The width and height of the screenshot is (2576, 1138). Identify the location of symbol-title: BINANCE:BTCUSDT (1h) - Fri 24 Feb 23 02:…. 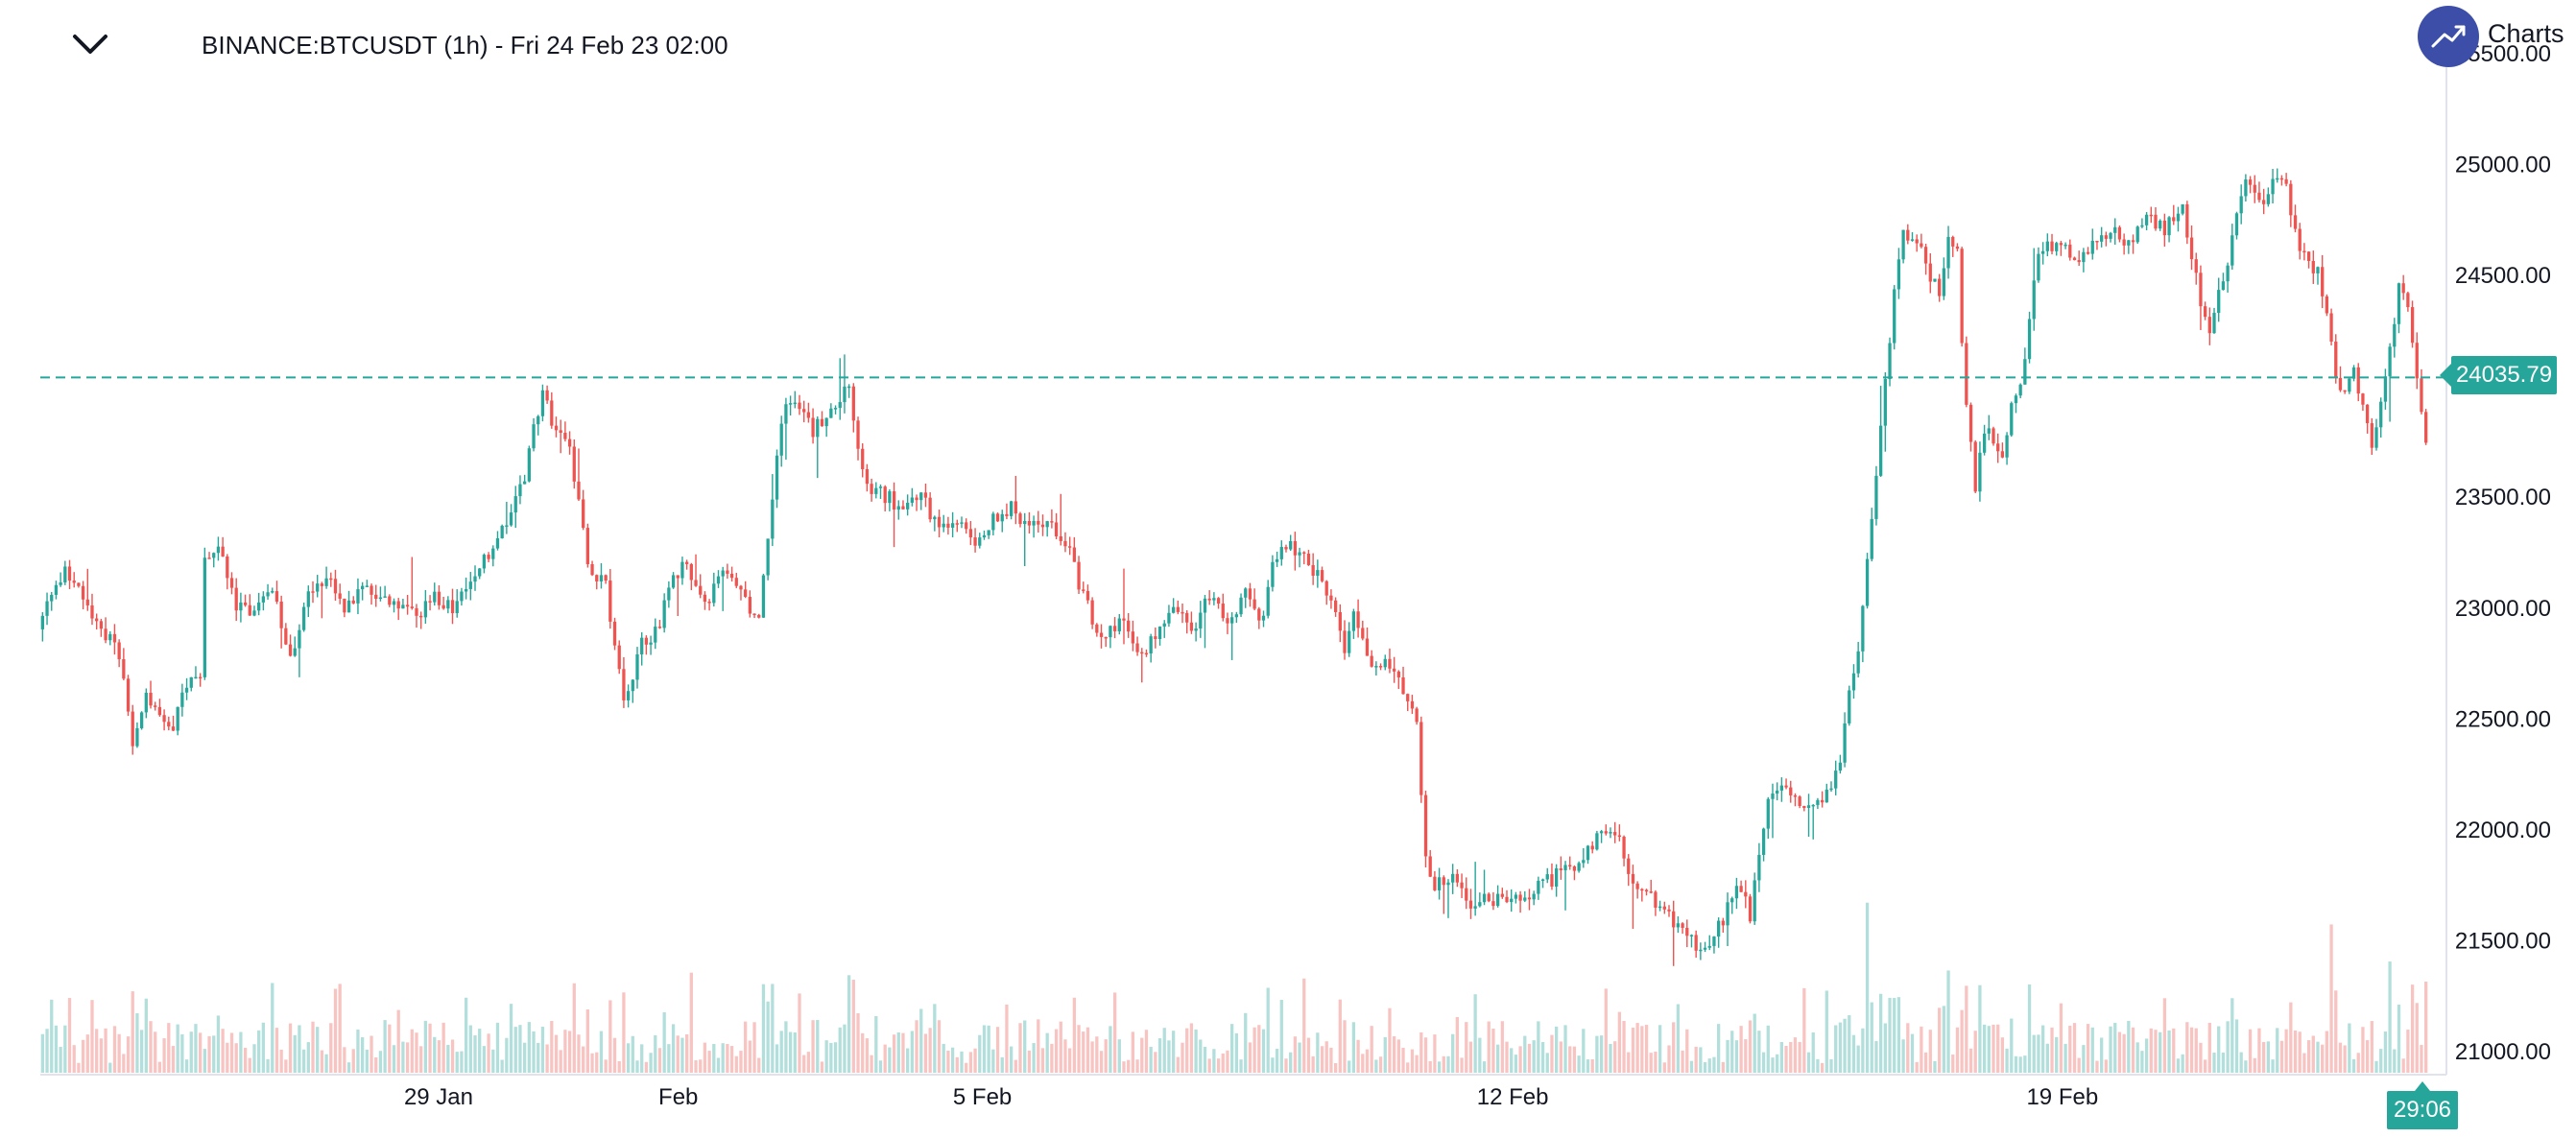
(465, 45).